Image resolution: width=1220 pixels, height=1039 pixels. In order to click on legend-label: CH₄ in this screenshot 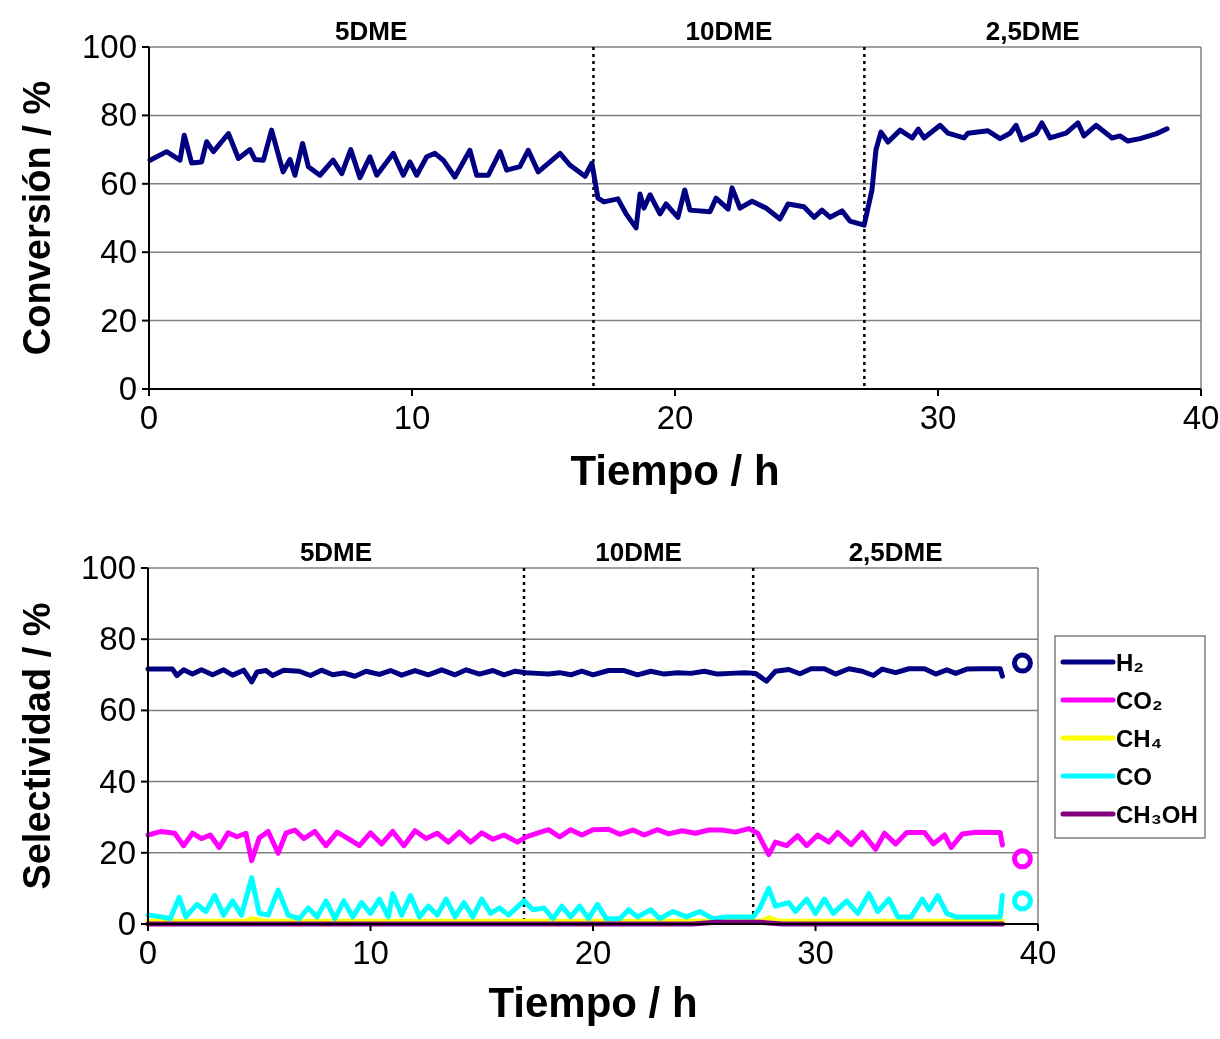, I will do `click(1139, 738)`.